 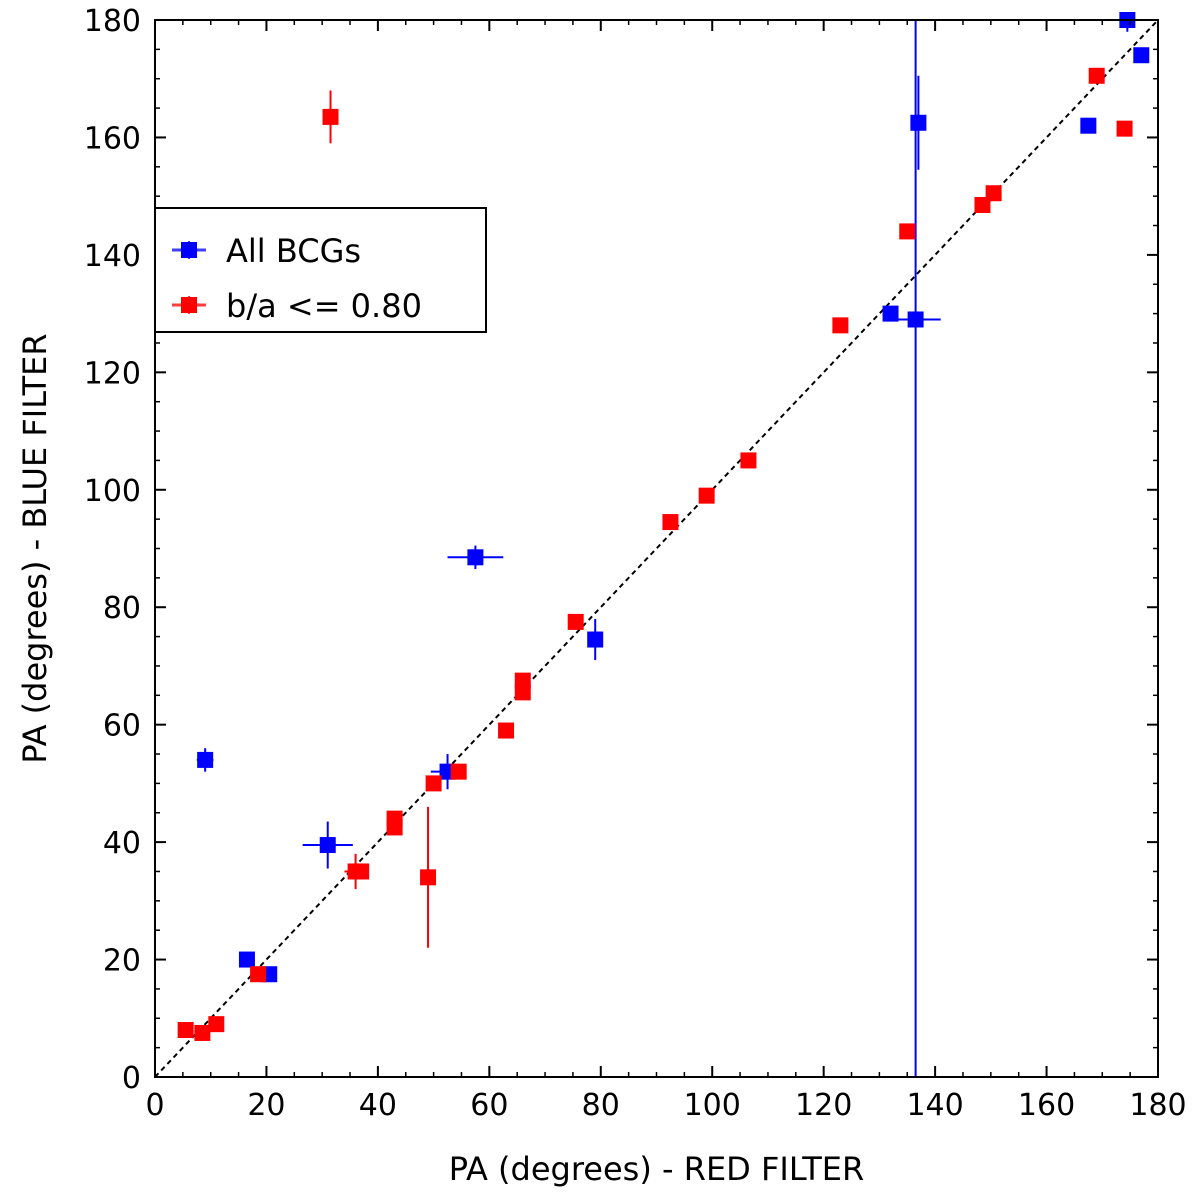 What do you see at coordinates (122, 608) in the screenshot?
I see `y-tick-label: 80` at bounding box center [122, 608].